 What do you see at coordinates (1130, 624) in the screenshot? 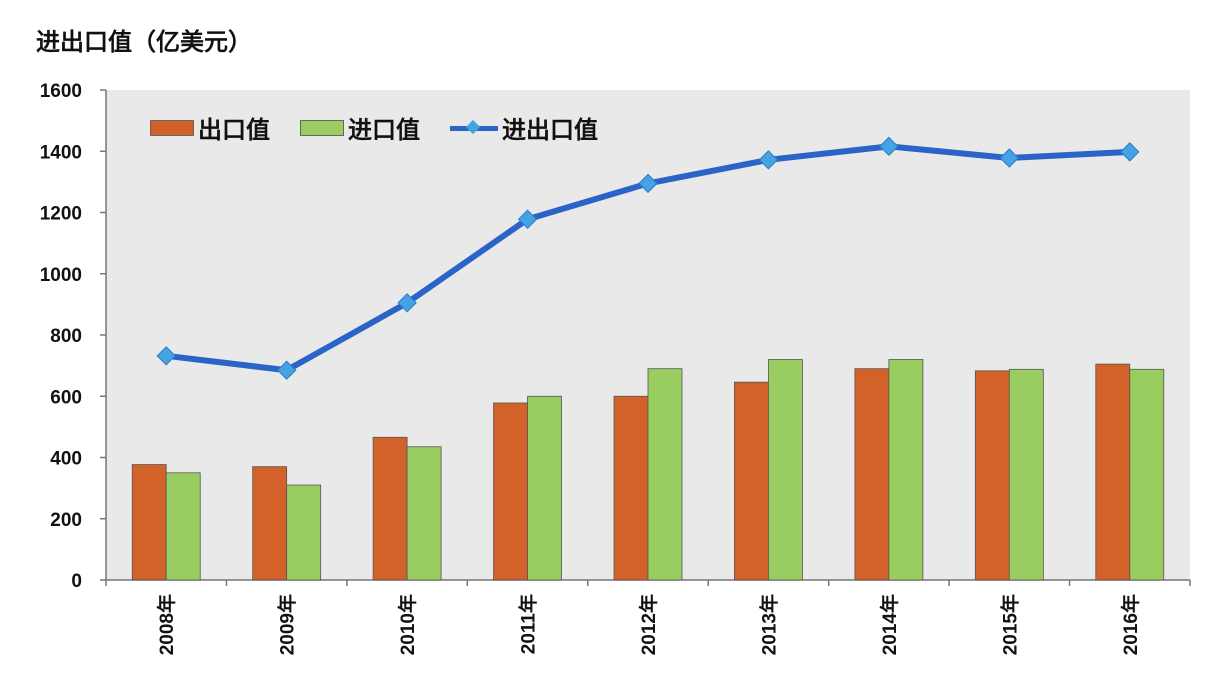
I see `x-tick-label: 2016年` at bounding box center [1130, 624].